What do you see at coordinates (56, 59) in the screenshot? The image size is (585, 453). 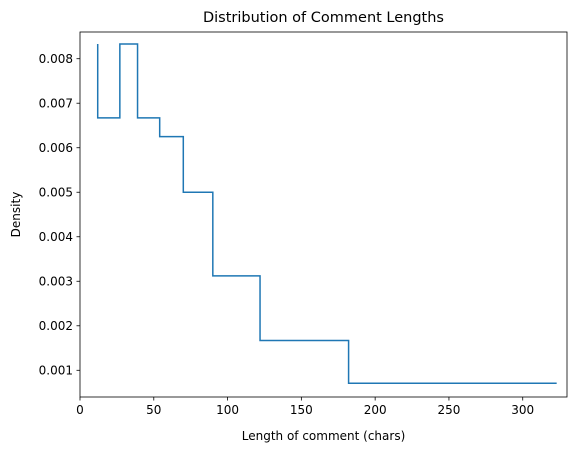 I see `y-tick-label: 0.008` at bounding box center [56, 59].